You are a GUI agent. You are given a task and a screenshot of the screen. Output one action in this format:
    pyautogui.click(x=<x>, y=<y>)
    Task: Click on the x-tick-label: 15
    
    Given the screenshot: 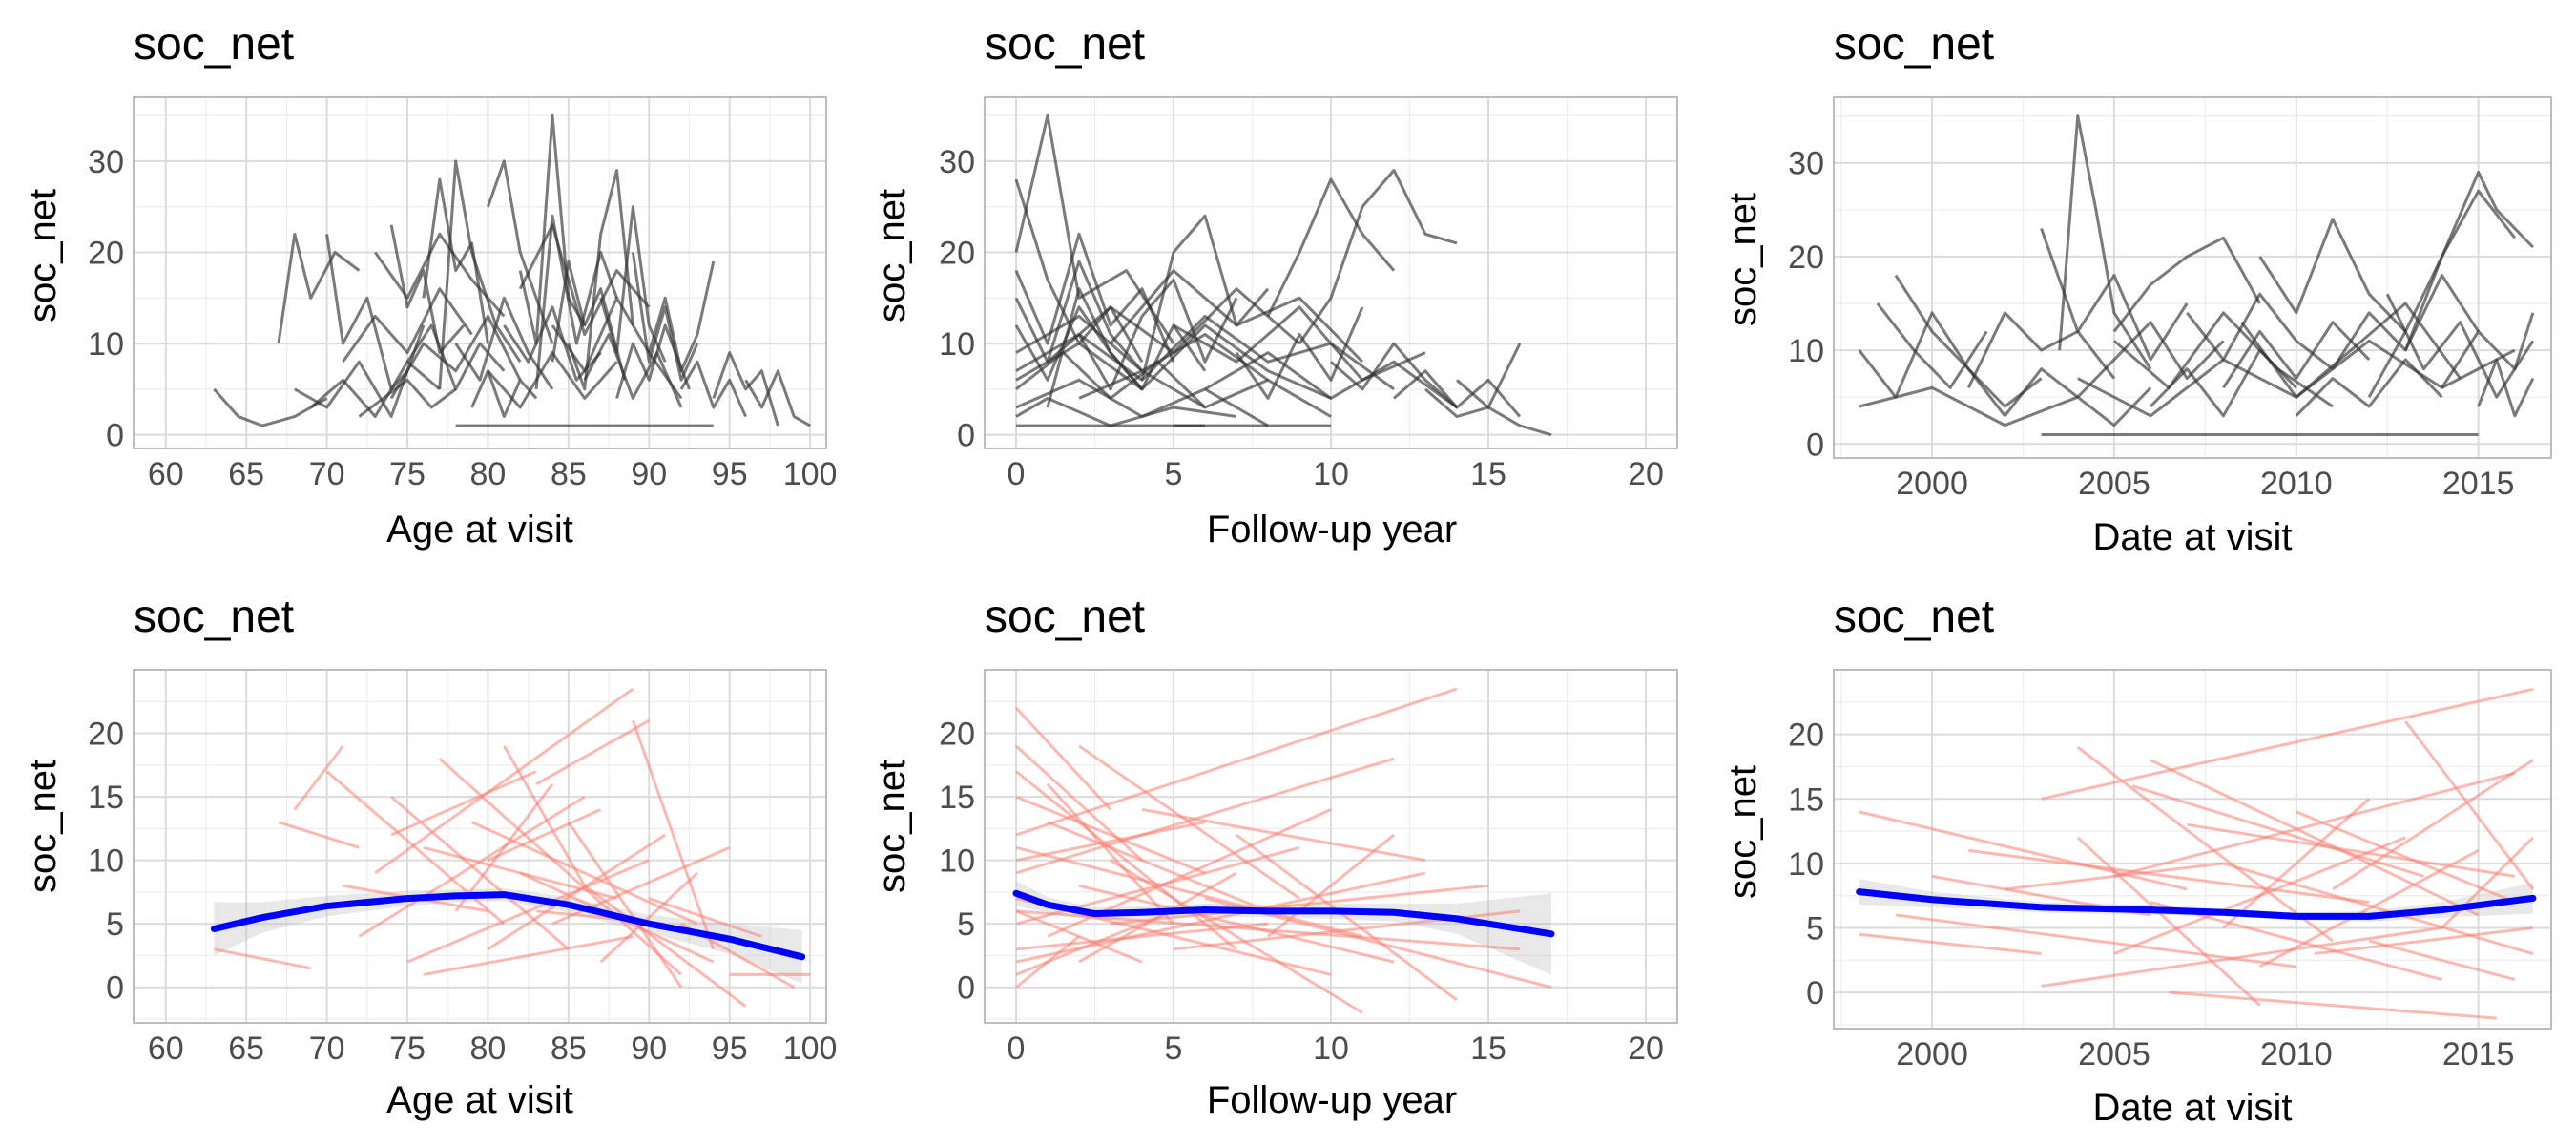 What is the action you would take?
    pyautogui.click(x=1488, y=474)
    